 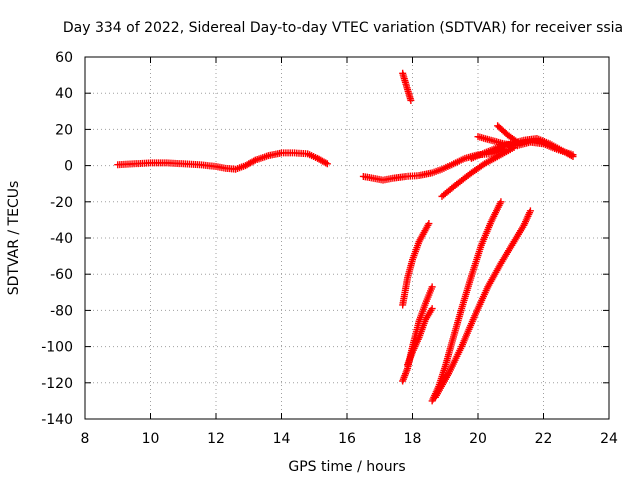 I want to click on y-tick-label: -100, so click(x=57, y=348).